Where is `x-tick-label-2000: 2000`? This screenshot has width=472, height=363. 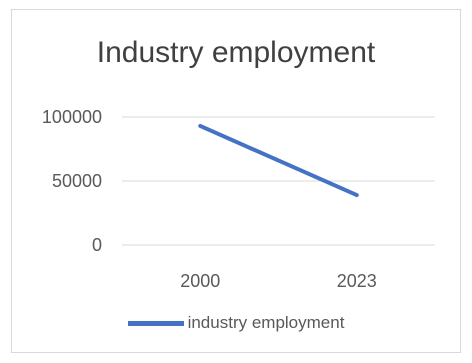
x-tick-label-2000: 2000 is located at coordinates (200, 281).